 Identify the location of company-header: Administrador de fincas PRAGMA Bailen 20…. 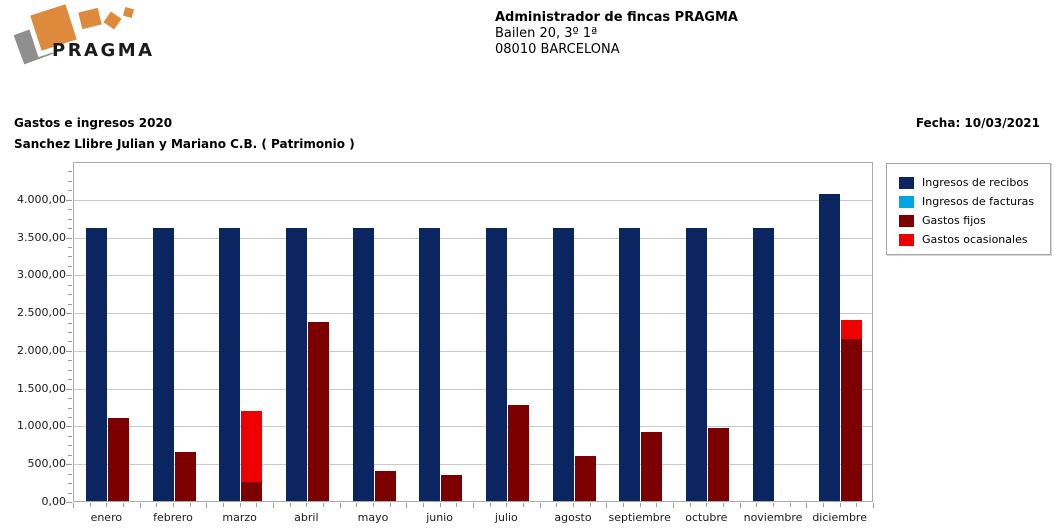
(616, 34).